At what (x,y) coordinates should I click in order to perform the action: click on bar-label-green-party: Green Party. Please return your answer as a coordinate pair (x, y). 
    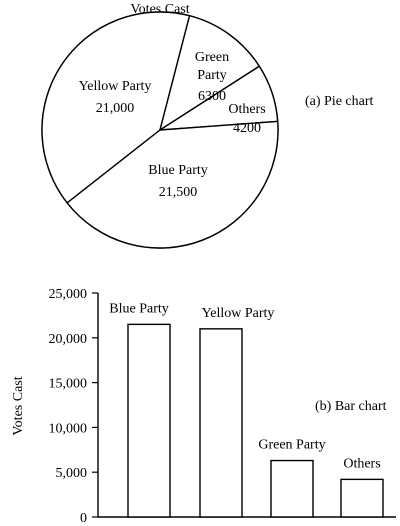
    Looking at the image, I should click on (291, 445).